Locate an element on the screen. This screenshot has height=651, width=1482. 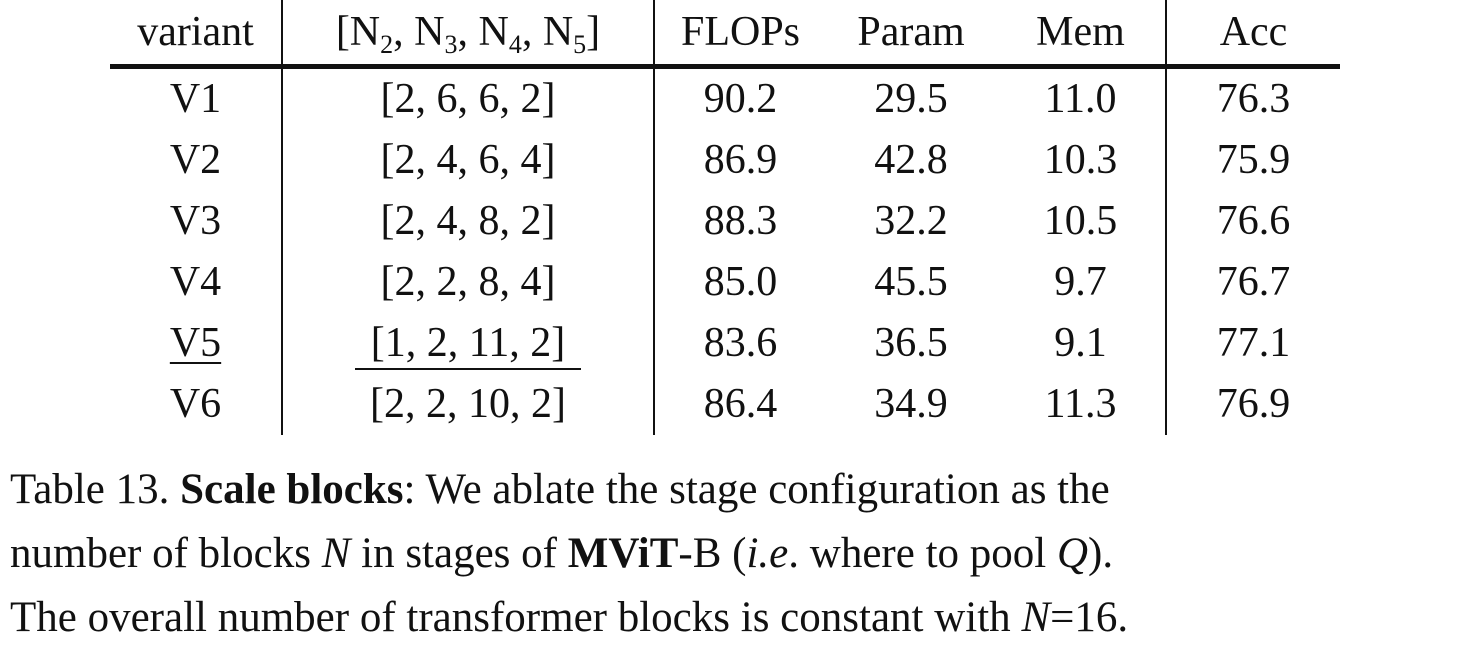
cell-config: [1, 2, 11, 2] is located at coordinates (468, 343).